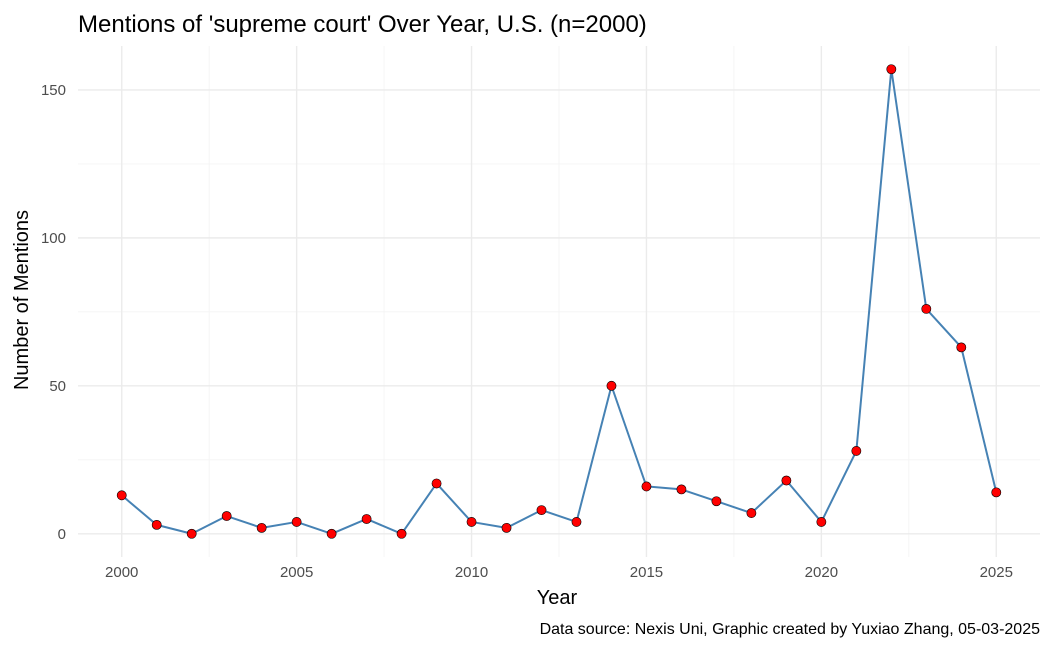 This screenshot has width=1050, height=648. Describe the element at coordinates (62, 534) in the screenshot. I see `y-tick-label: 0` at that location.